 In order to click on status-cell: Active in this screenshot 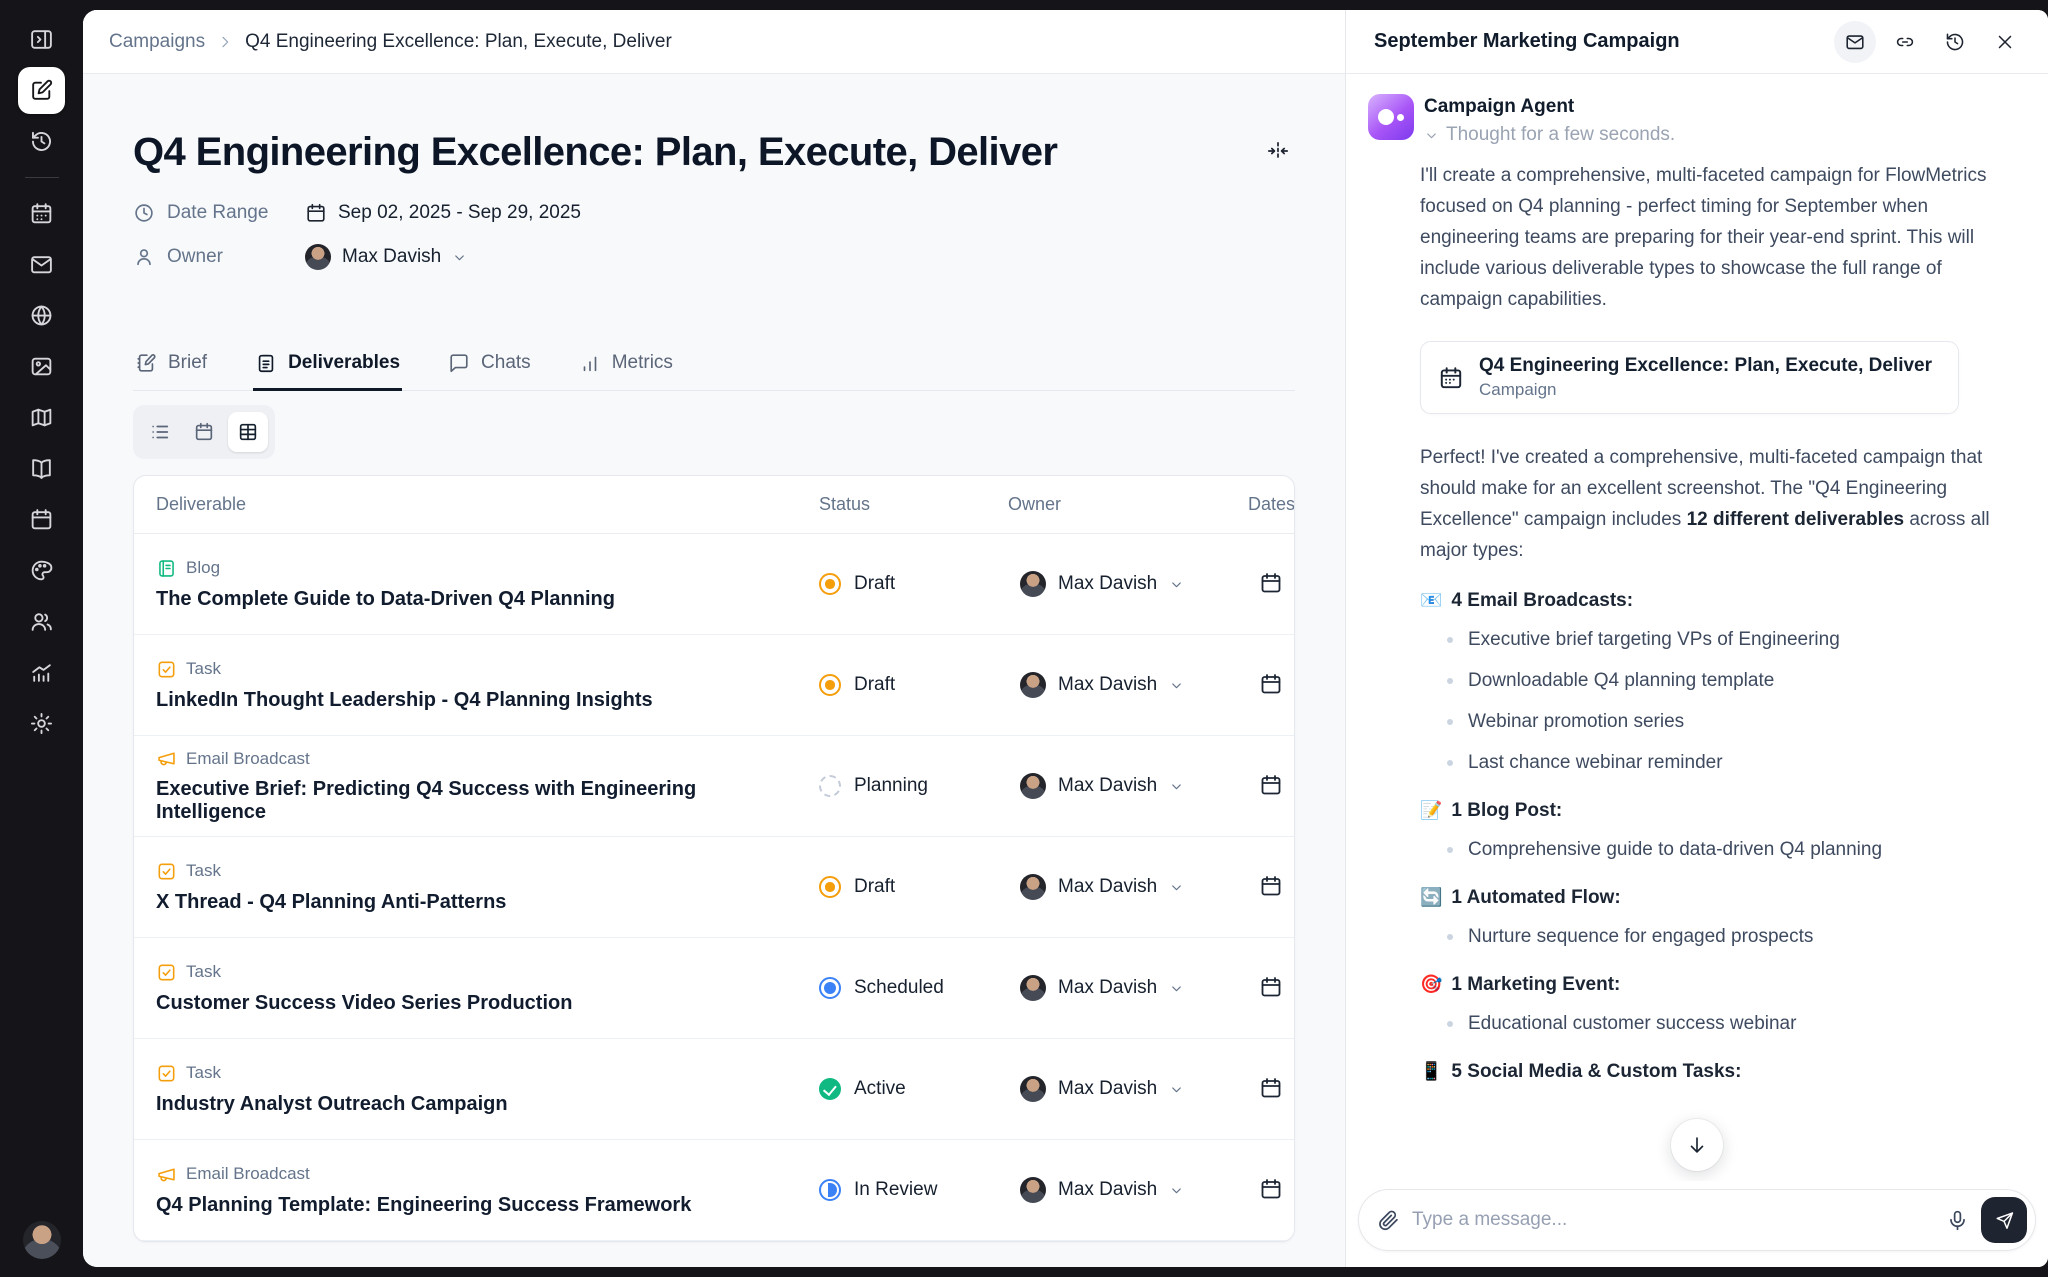, I will do `click(902, 1089)`.